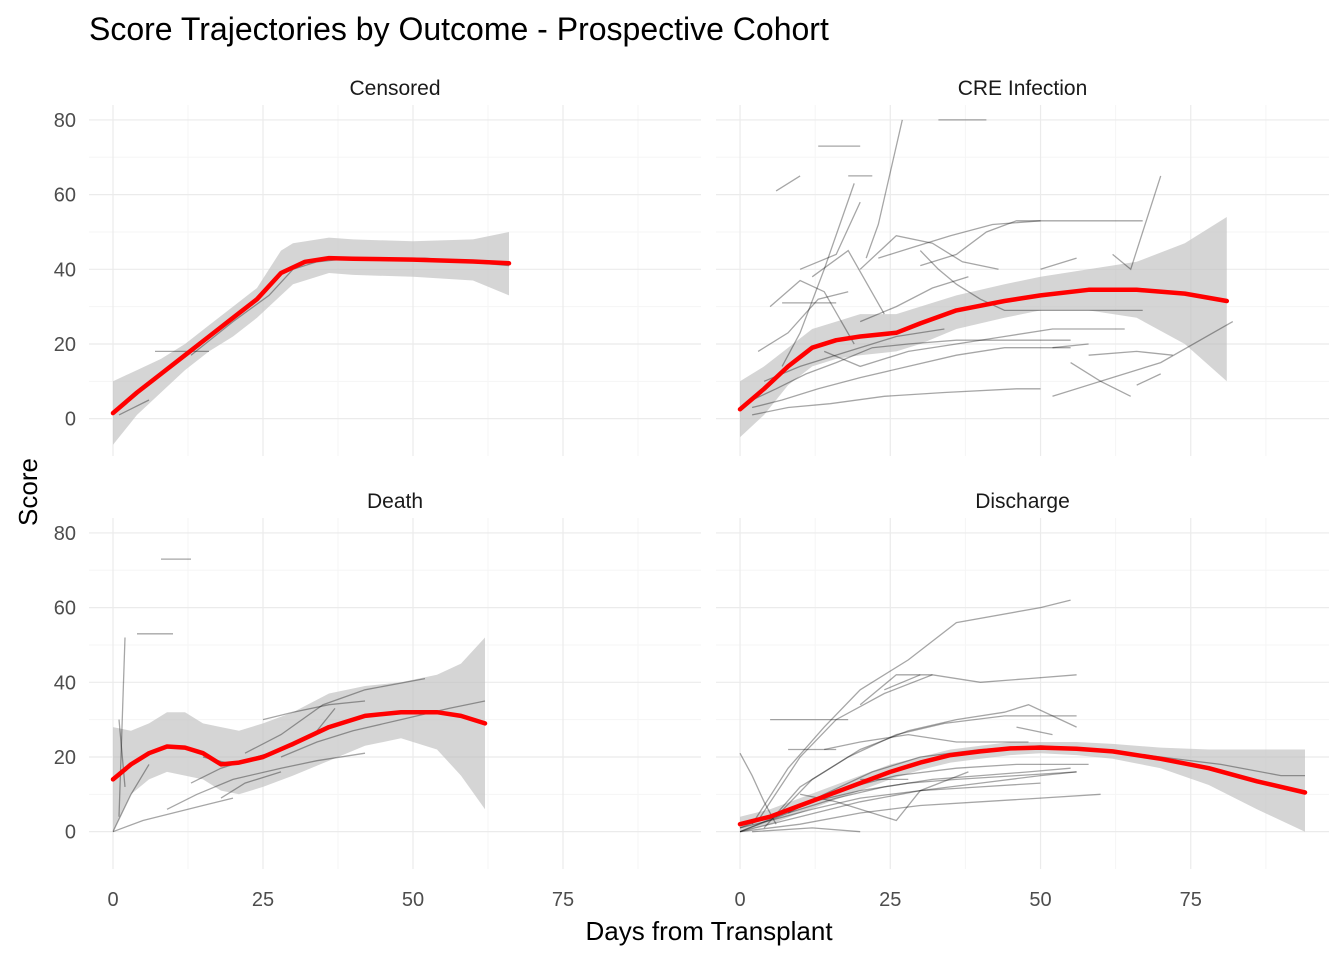  Describe the element at coordinates (1022, 501) in the screenshot. I see `facet-strip-label: Discharge` at that location.